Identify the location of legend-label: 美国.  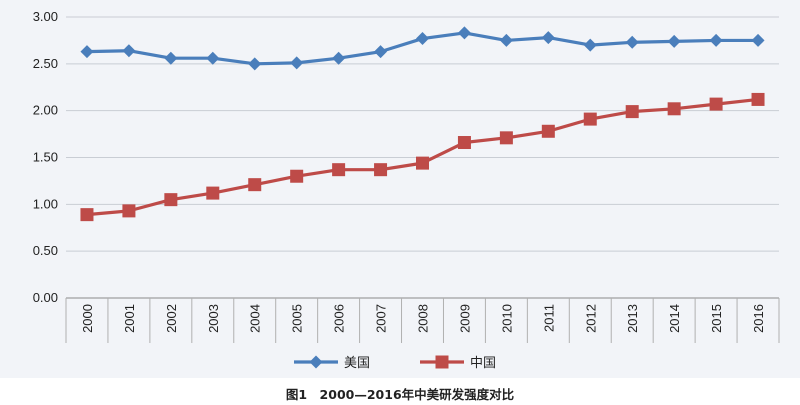
(357, 363).